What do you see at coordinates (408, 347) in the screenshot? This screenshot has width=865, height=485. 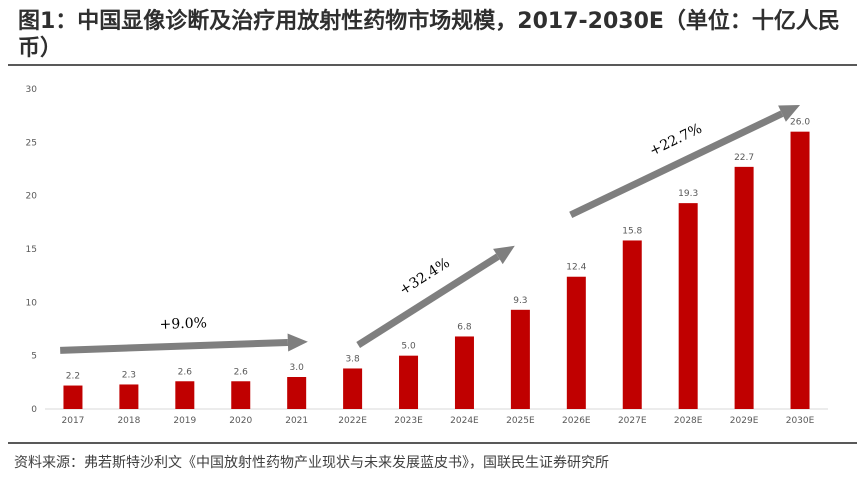 I see `bar-value-label: 5.0` at bounding box center [408, 347].